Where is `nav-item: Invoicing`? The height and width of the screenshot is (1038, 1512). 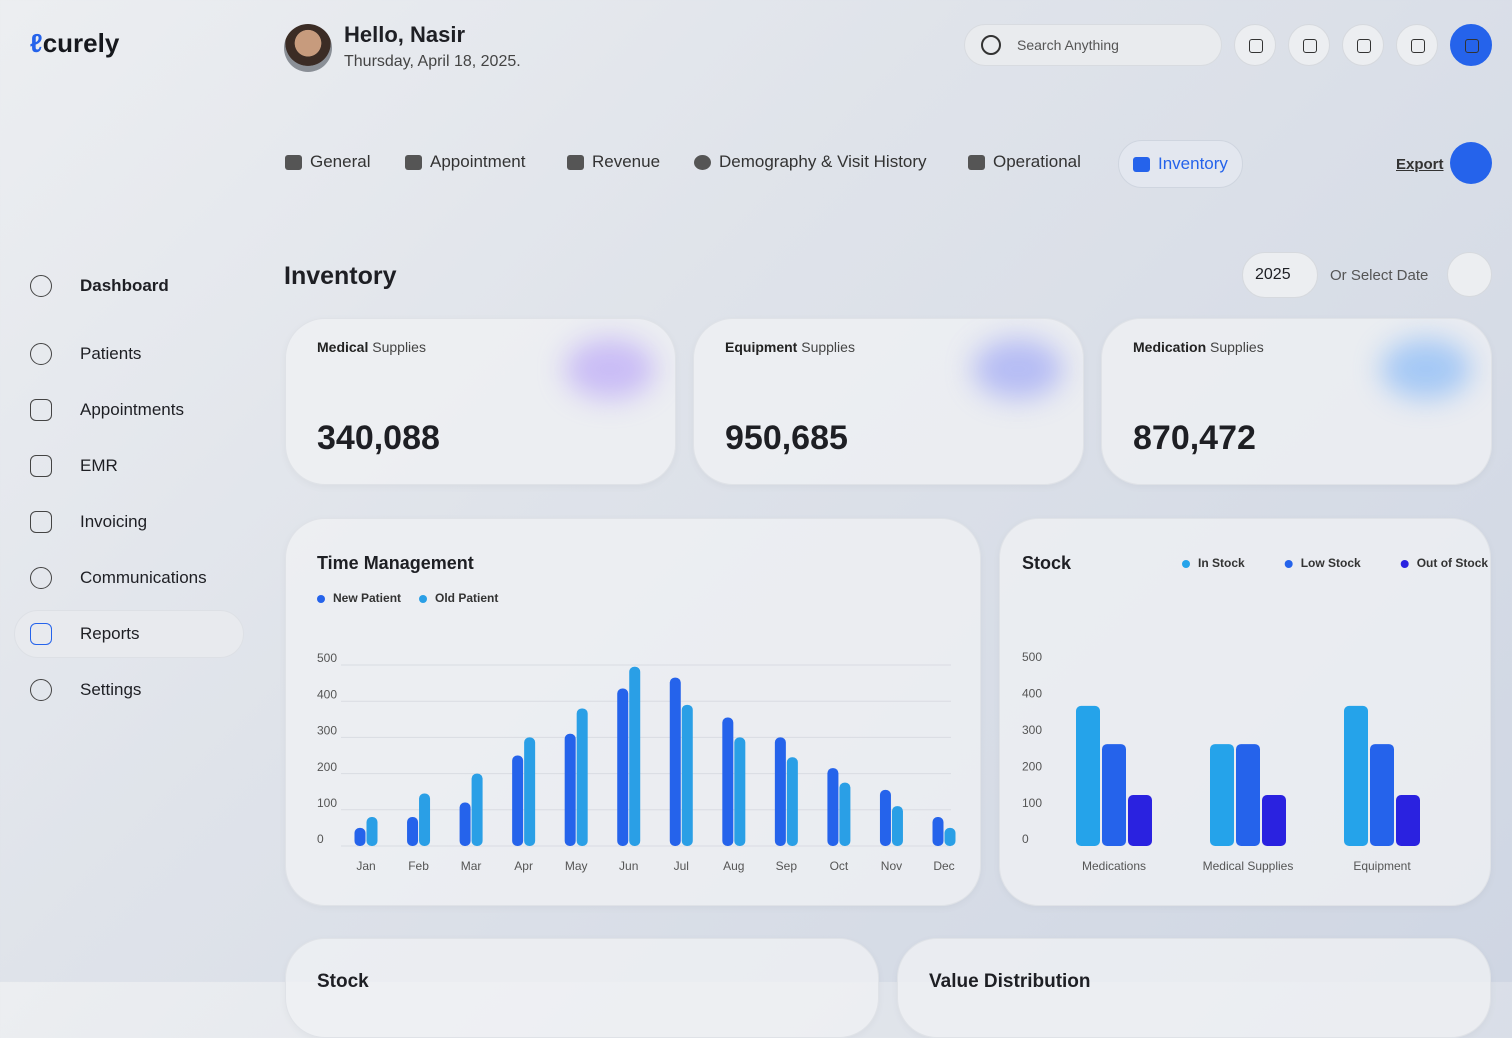
nav-item: Invoicing is located at coordinates (88, 522).